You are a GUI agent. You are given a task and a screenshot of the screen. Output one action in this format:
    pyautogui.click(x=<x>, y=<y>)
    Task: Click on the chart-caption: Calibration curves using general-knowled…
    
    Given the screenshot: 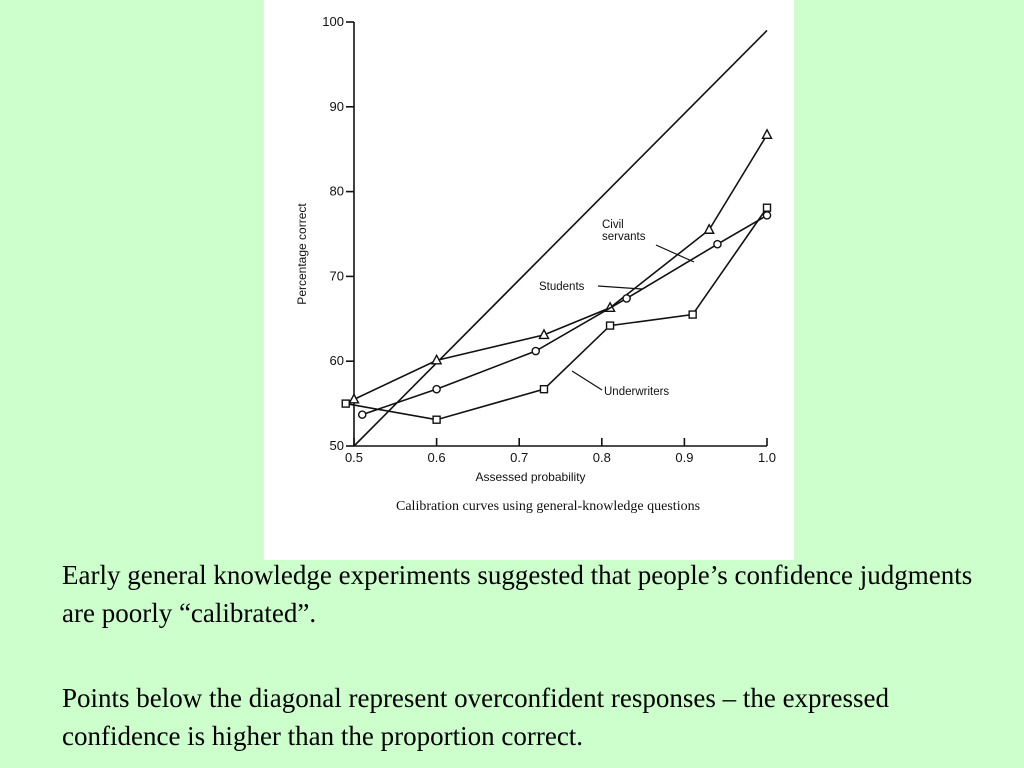 What is the action you would take?
    pyautogui.click(x=548, y=506)
    